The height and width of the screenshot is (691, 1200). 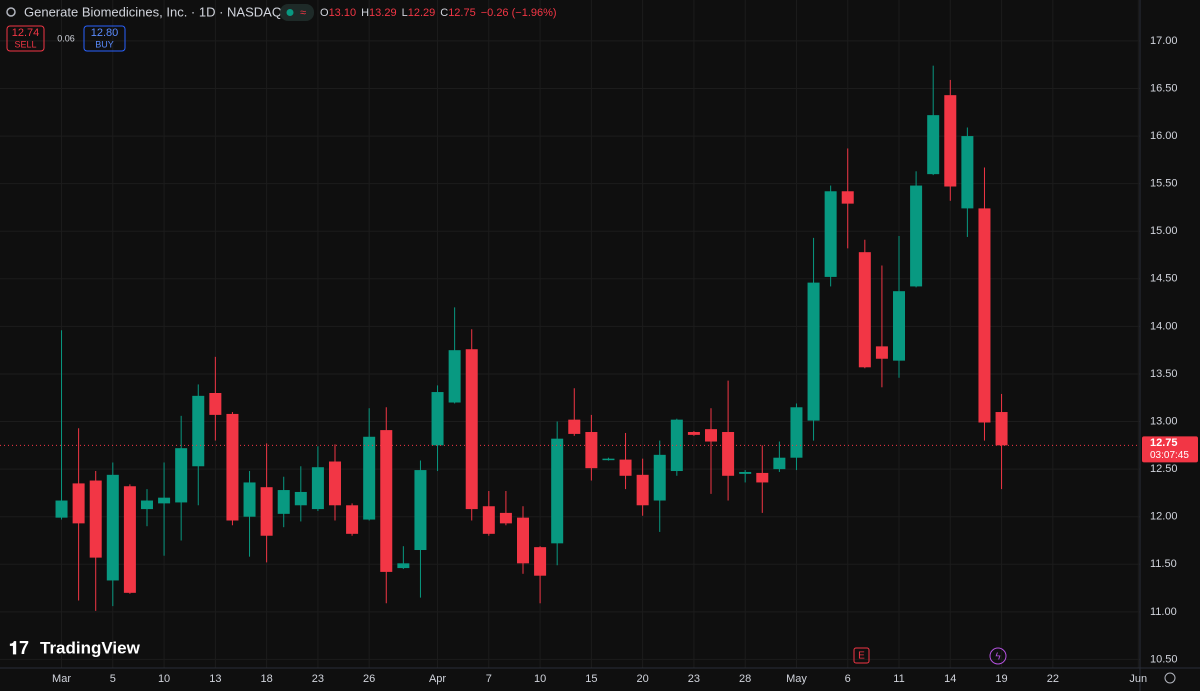 What do you see at coordinates (66, 38) in the screenshot?
I see `spread: 0.06` at bounding box center [66, 38].